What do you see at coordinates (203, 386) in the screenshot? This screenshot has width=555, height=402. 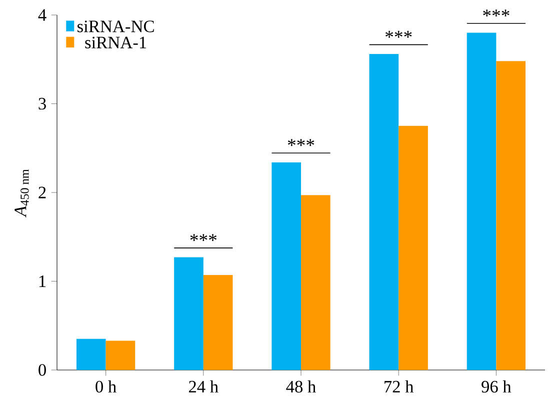 I see `x-tick-label: 24 h` at bounding box center [203, 386].